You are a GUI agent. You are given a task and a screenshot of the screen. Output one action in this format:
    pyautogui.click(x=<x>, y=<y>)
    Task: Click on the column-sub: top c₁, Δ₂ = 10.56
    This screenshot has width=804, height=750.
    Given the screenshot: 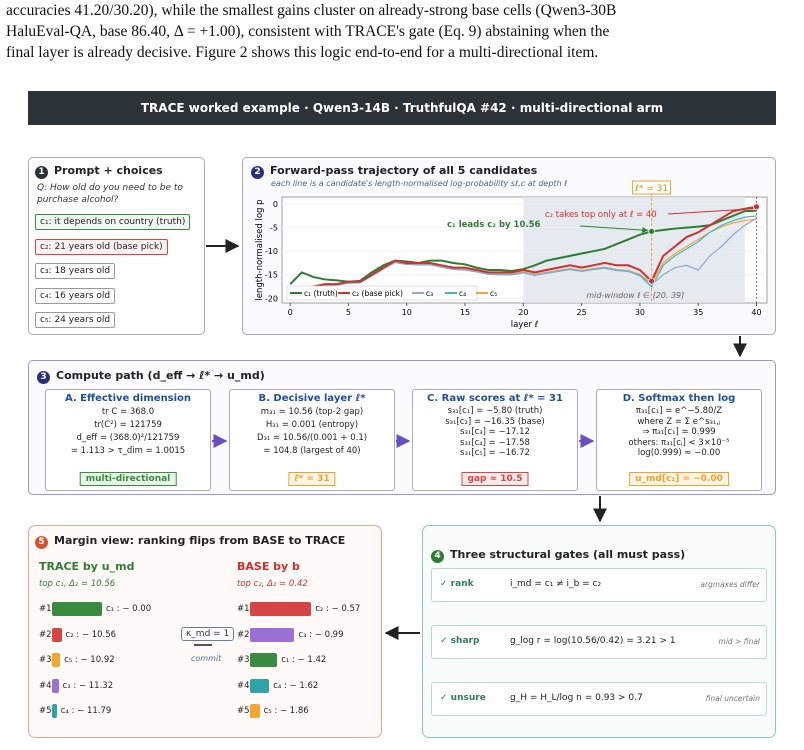 What is the action you would take?
    pyautogui.click(x=77, y=584)
    